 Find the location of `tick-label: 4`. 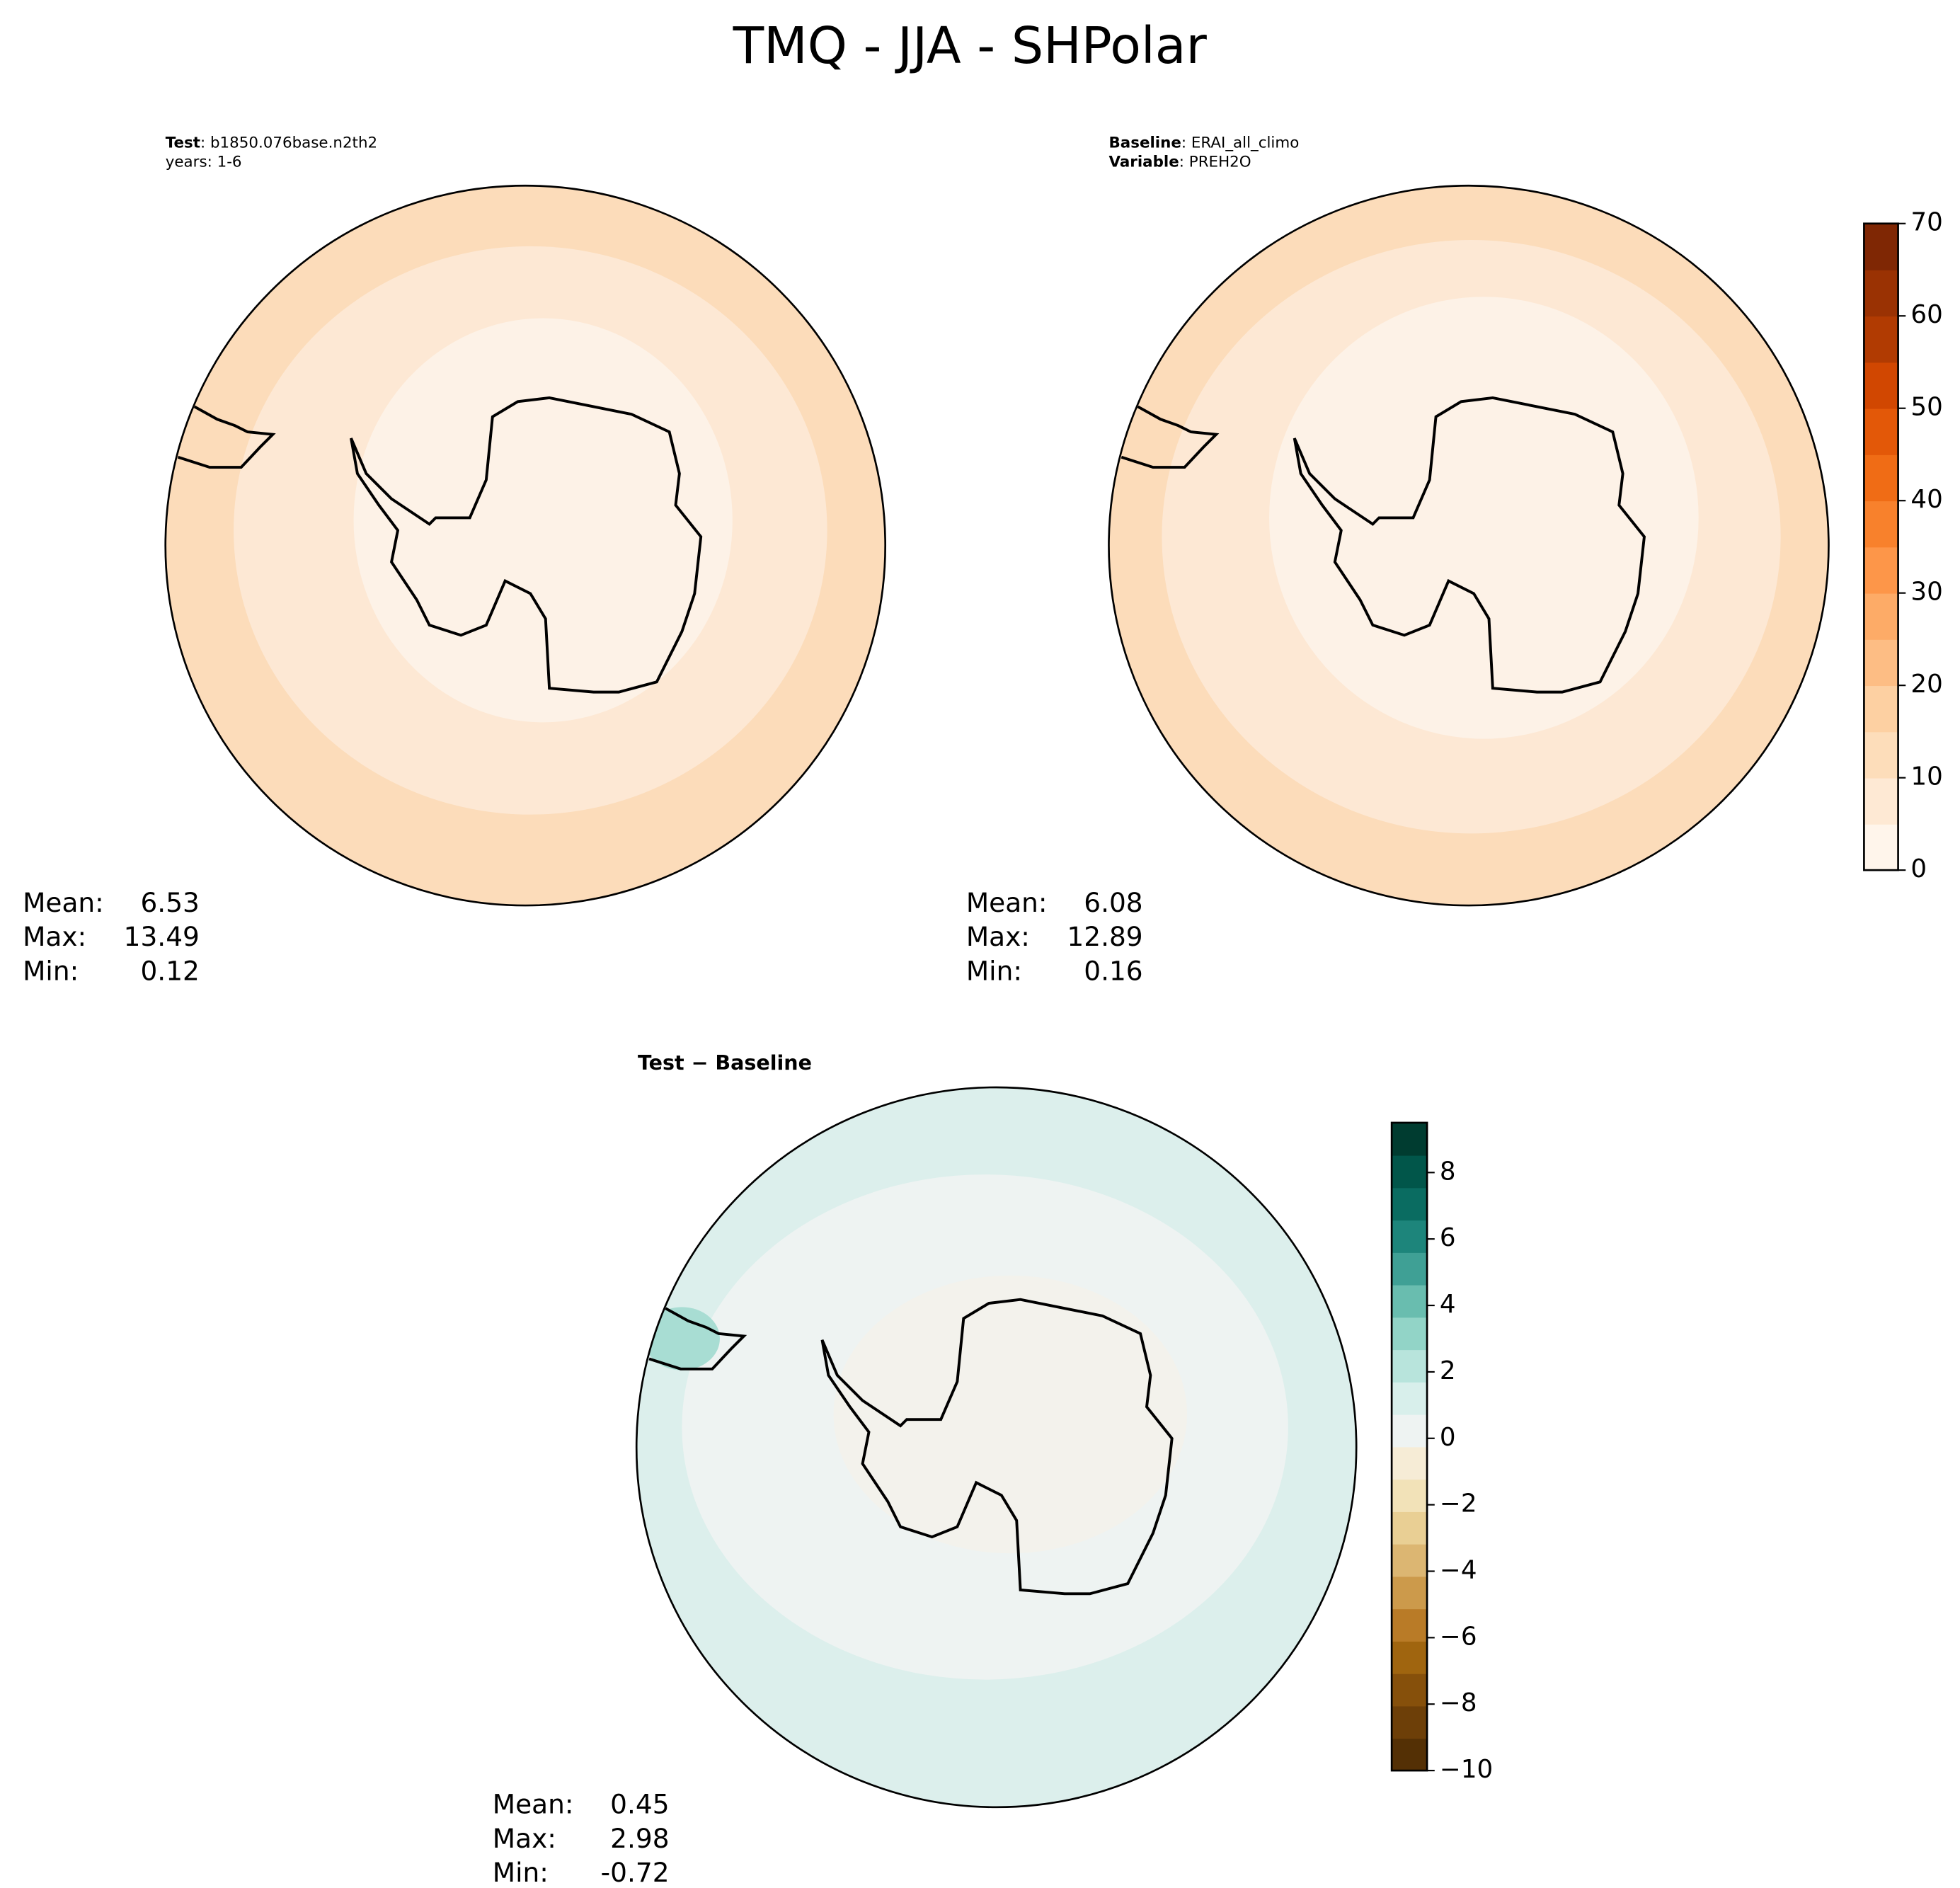

tick-label: 4 is located at coordinates (1448, 1304).